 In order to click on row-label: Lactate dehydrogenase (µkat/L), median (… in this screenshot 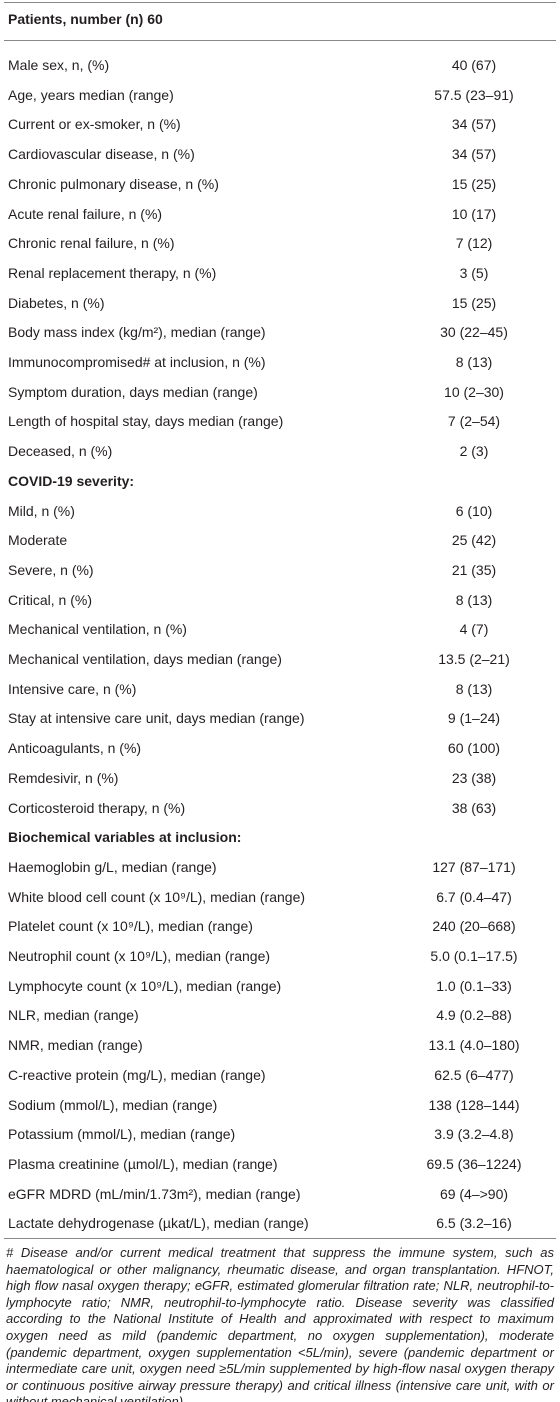, I will do `click(158, 1223)`.